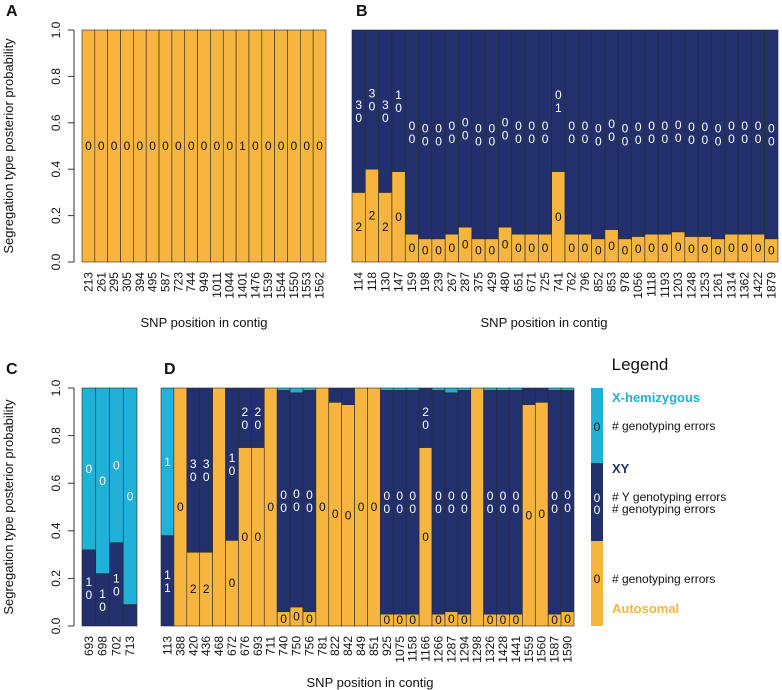  What do you see at coordinates (230, 285) in the screenshot?
I see `x-tick-label-A: 1044` at bounding box center [230, 285].